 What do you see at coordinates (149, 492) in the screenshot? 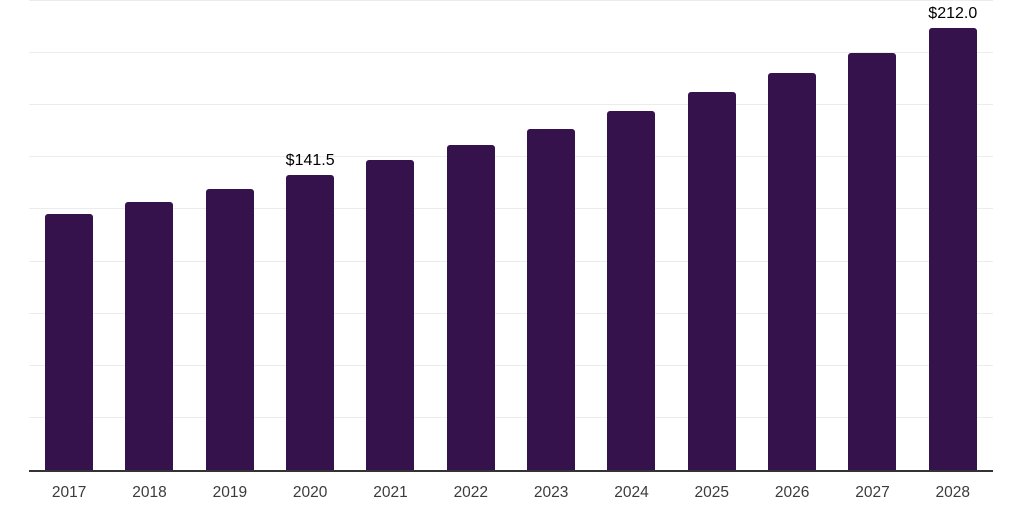
I see `x-tick-2018: 2018` at bounding box center [149, 492].